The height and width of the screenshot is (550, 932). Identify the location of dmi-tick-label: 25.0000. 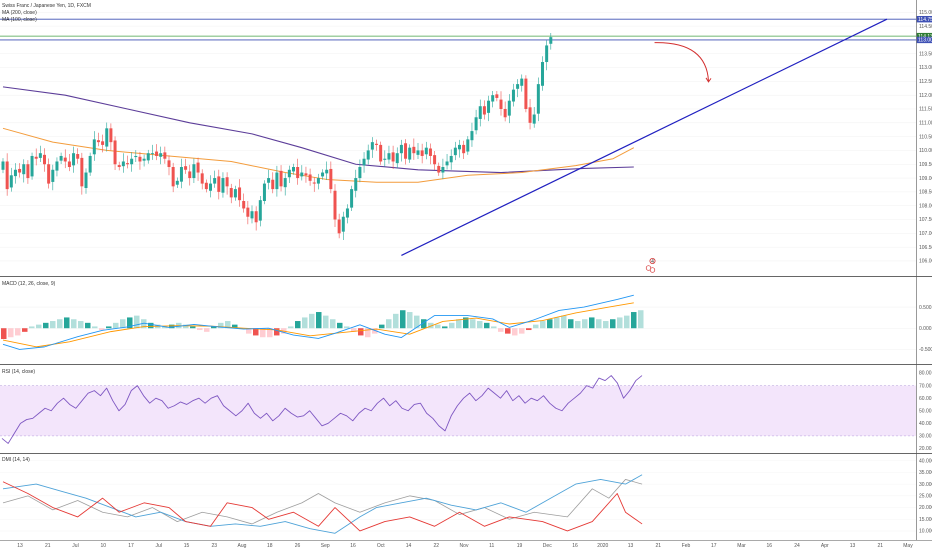
(925, 497).